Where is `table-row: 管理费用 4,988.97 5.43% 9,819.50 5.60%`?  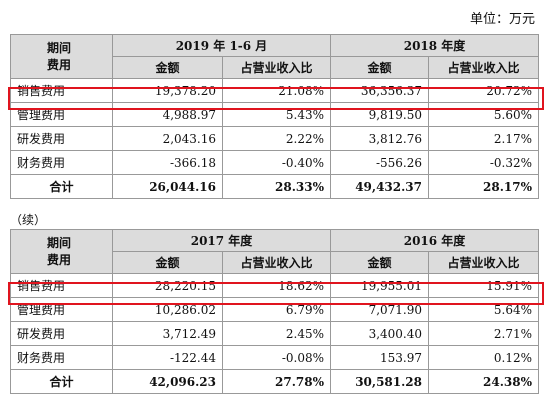
table-row: 管理费用 4,988.97 5.43% 9,819.50 5.60% is located at coordinates (275, 114).